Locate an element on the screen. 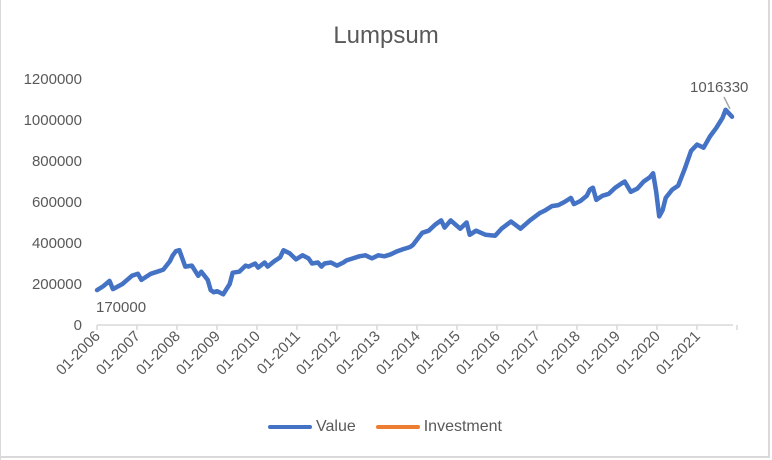  start-value-label: 170000 is located at coordinates (121, 307).